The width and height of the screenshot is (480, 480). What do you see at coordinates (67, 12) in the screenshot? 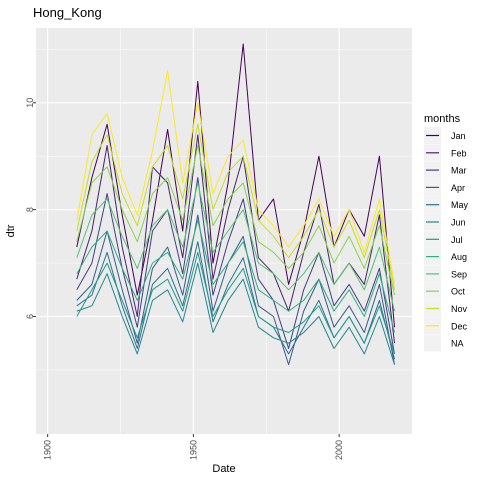
I see `chart-title: Hong_Kong` at bounding box center [67, 12].